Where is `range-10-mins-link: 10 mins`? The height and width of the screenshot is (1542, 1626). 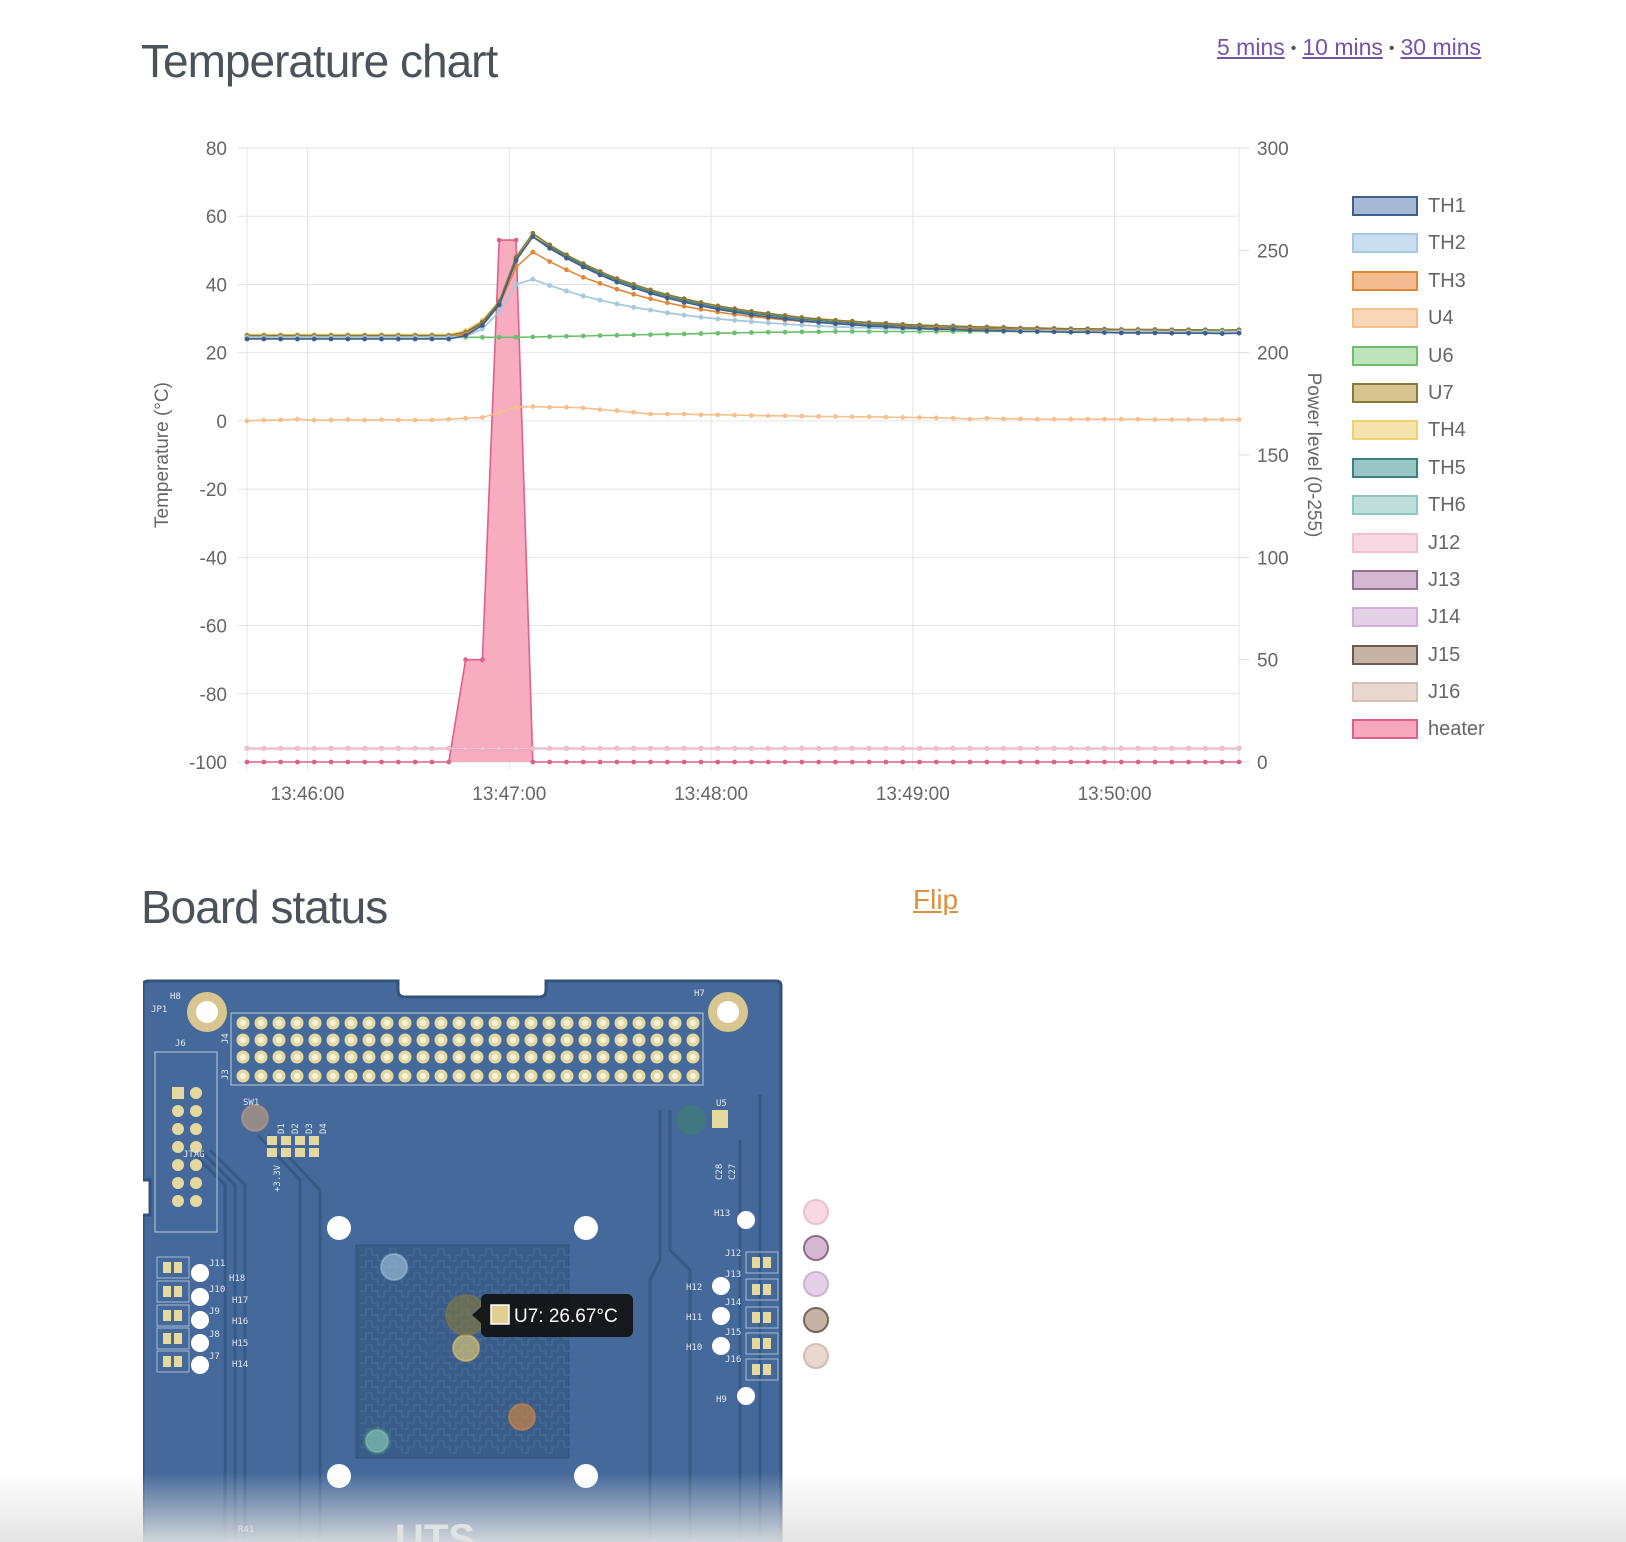 range-10-mins-link: 10 mins is located at coordinates (1342, 47).